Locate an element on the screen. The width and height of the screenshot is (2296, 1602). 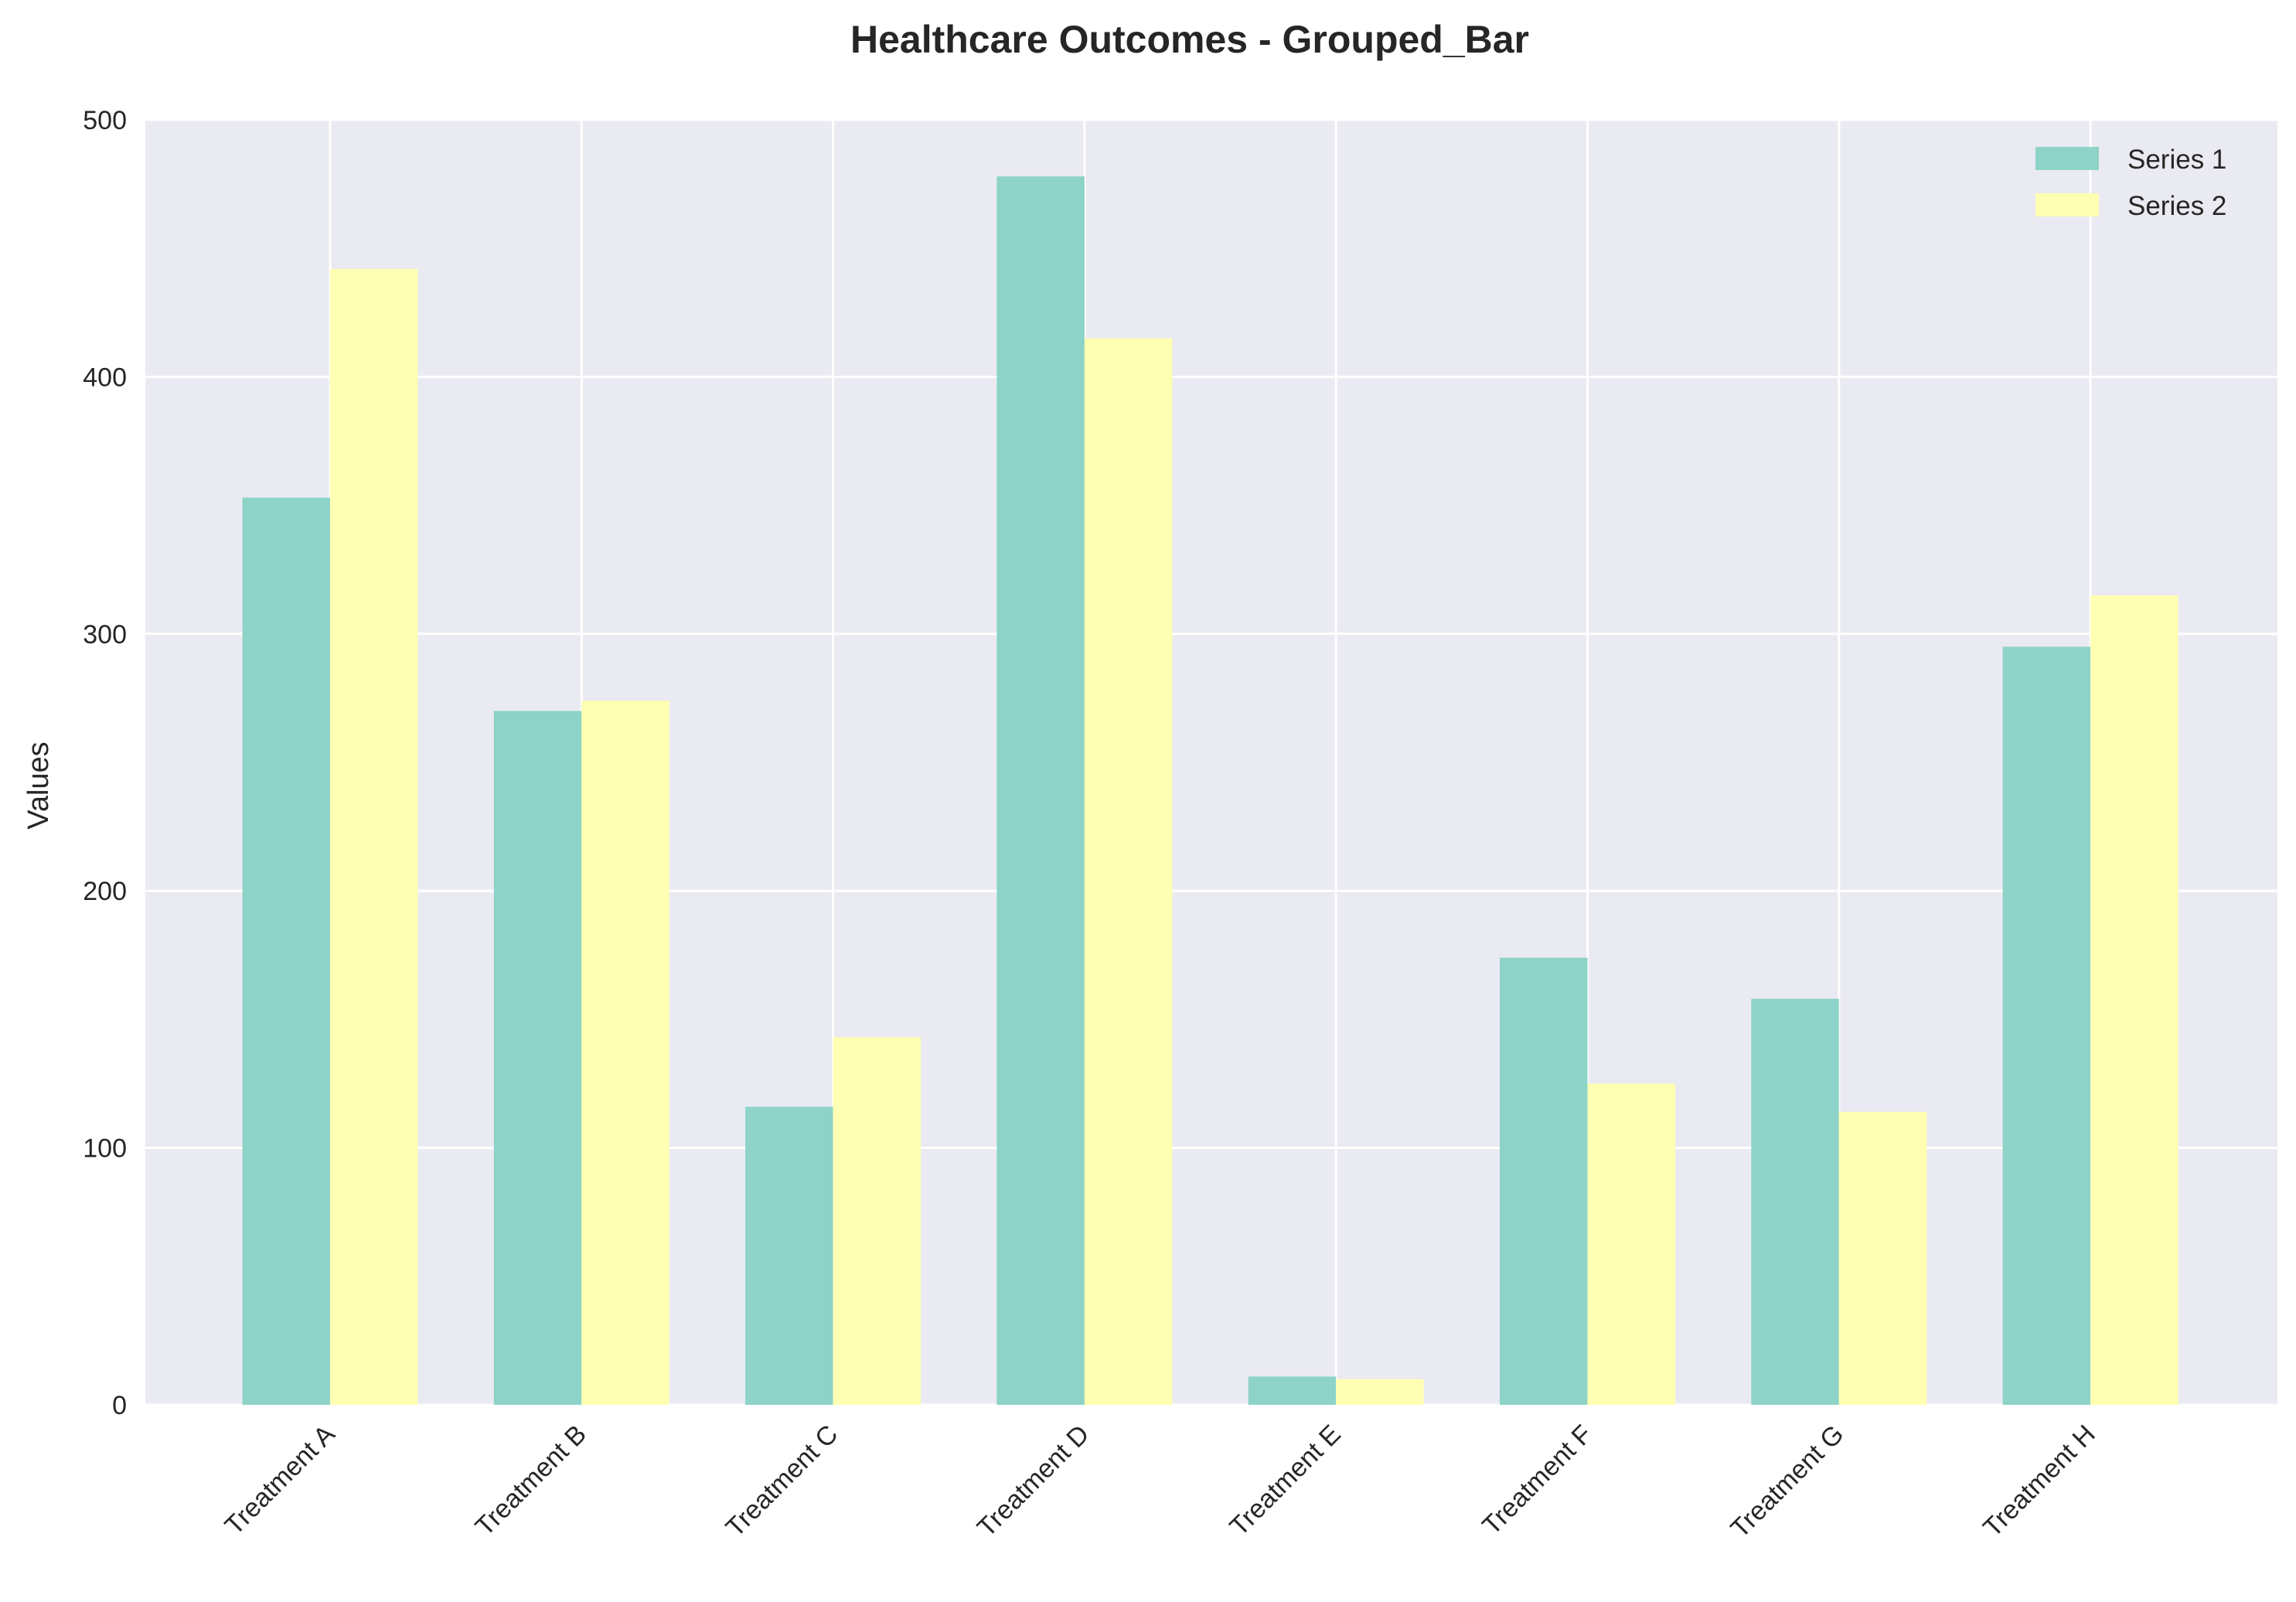
x-tick-label: Treatment F is located at coordinates (1537, 1480).